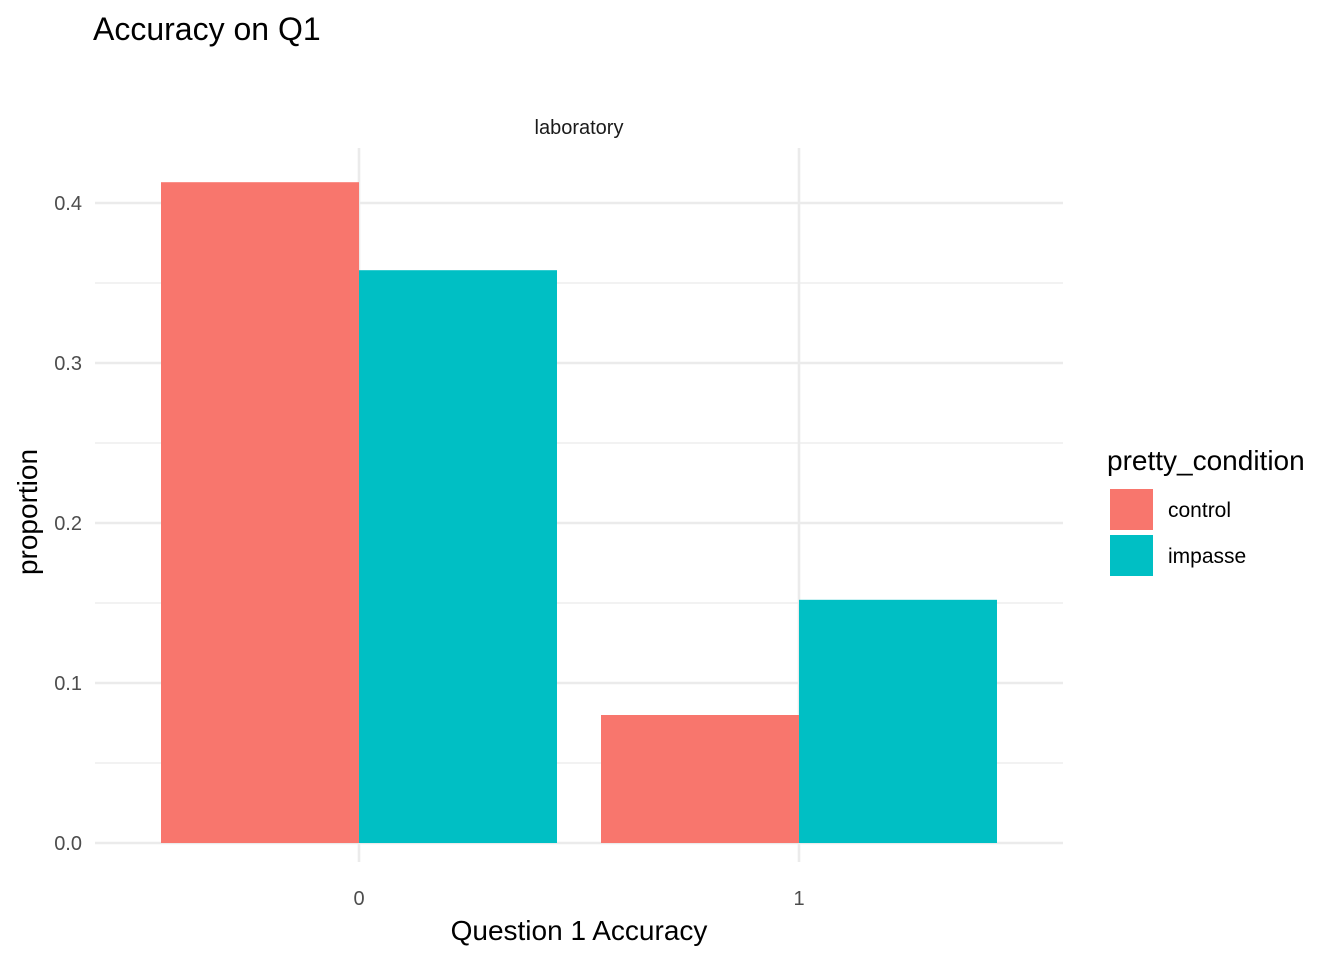 This screenshot has width=1344, height=960. I want to click on facet-label: laboratory, so click(579, 128).